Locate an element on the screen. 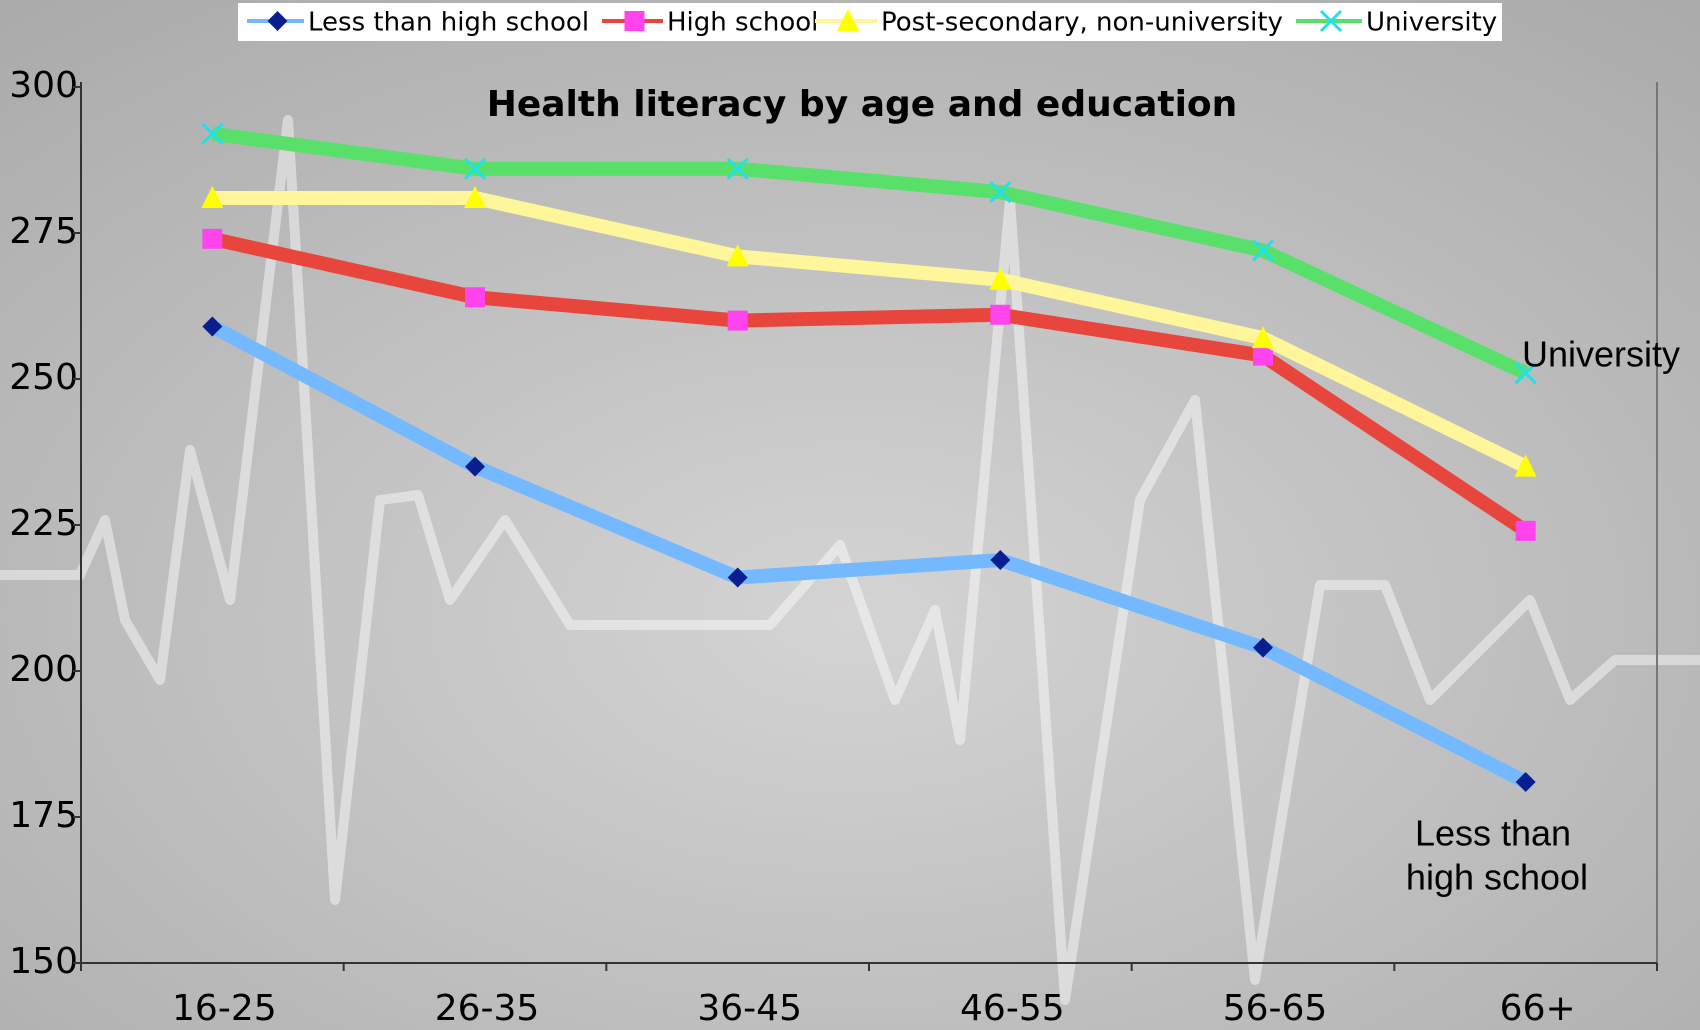  x-tick-label: 56-65 is located at coordinates (1275, 1008).